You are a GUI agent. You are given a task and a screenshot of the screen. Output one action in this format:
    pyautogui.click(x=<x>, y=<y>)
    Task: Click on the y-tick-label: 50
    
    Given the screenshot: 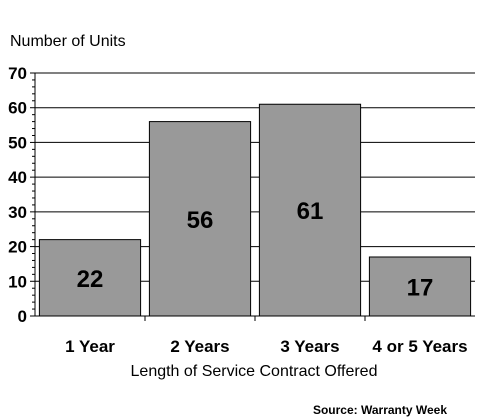 What is the action you would take?
    pyautogui.click(x=17, y=142)
    